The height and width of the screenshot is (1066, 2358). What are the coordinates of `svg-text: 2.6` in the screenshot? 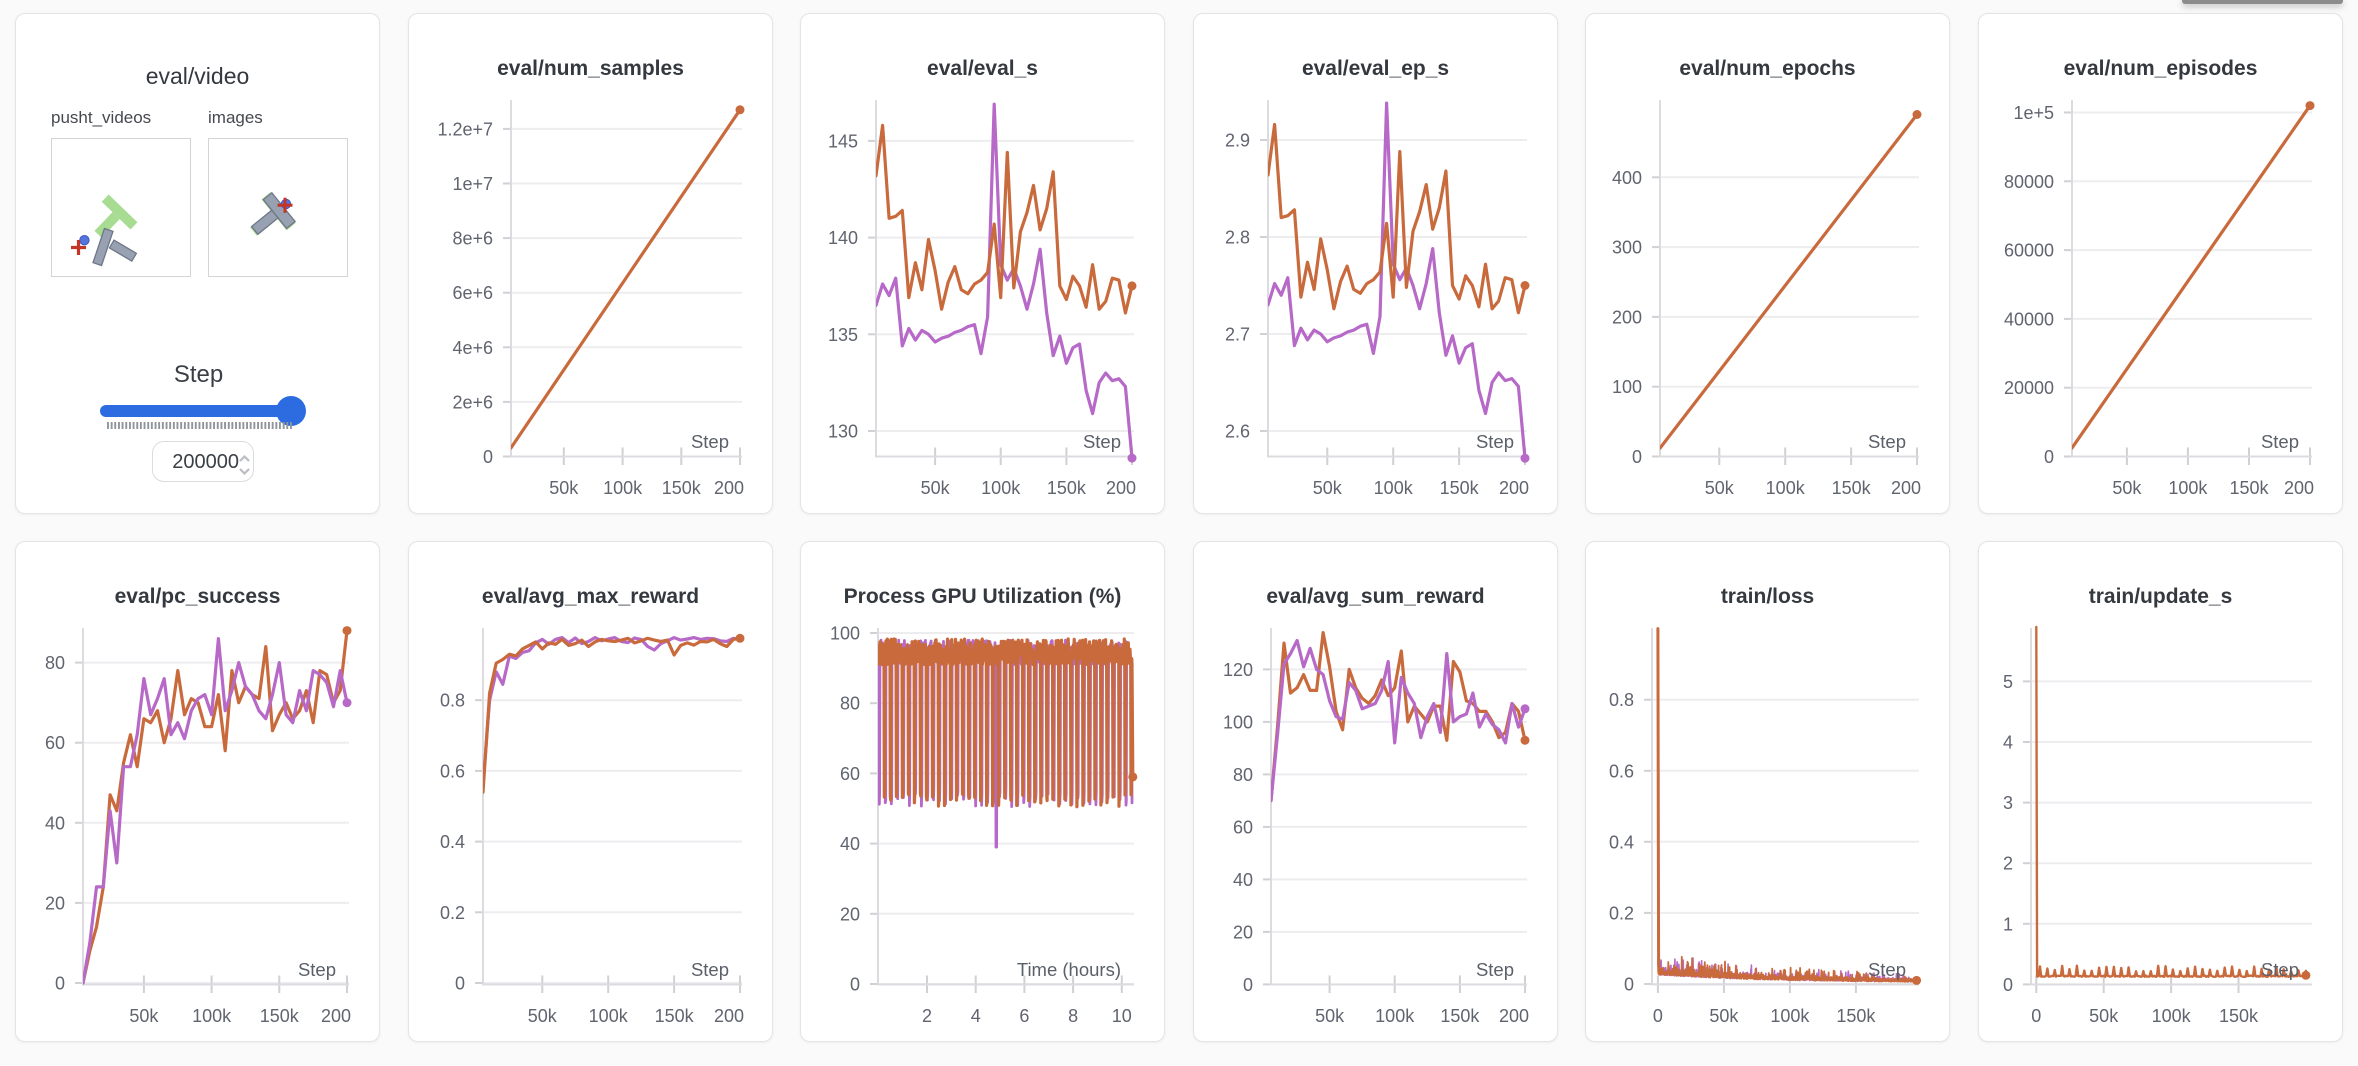 It's located at (1237, 432).